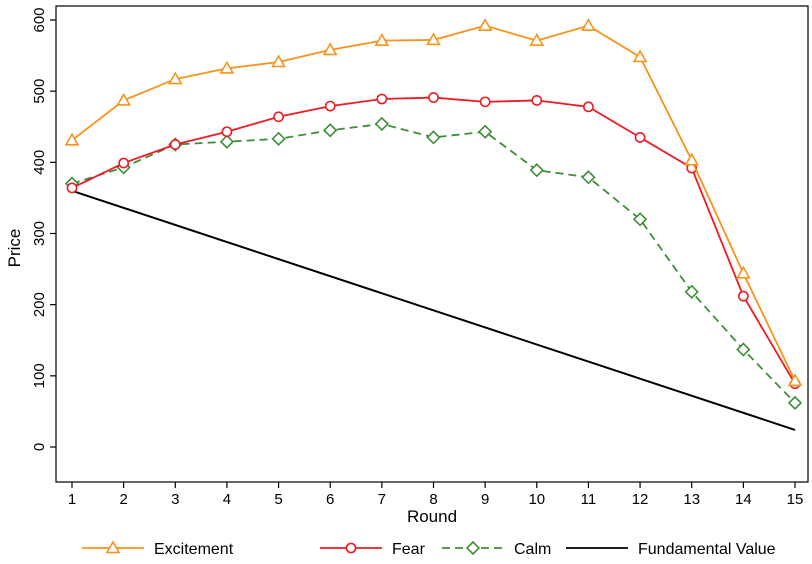  What do you see at coordinates (39, 375) in the screenshot?
I see `y-tick-label: 100` at bounding box center [39, 375].